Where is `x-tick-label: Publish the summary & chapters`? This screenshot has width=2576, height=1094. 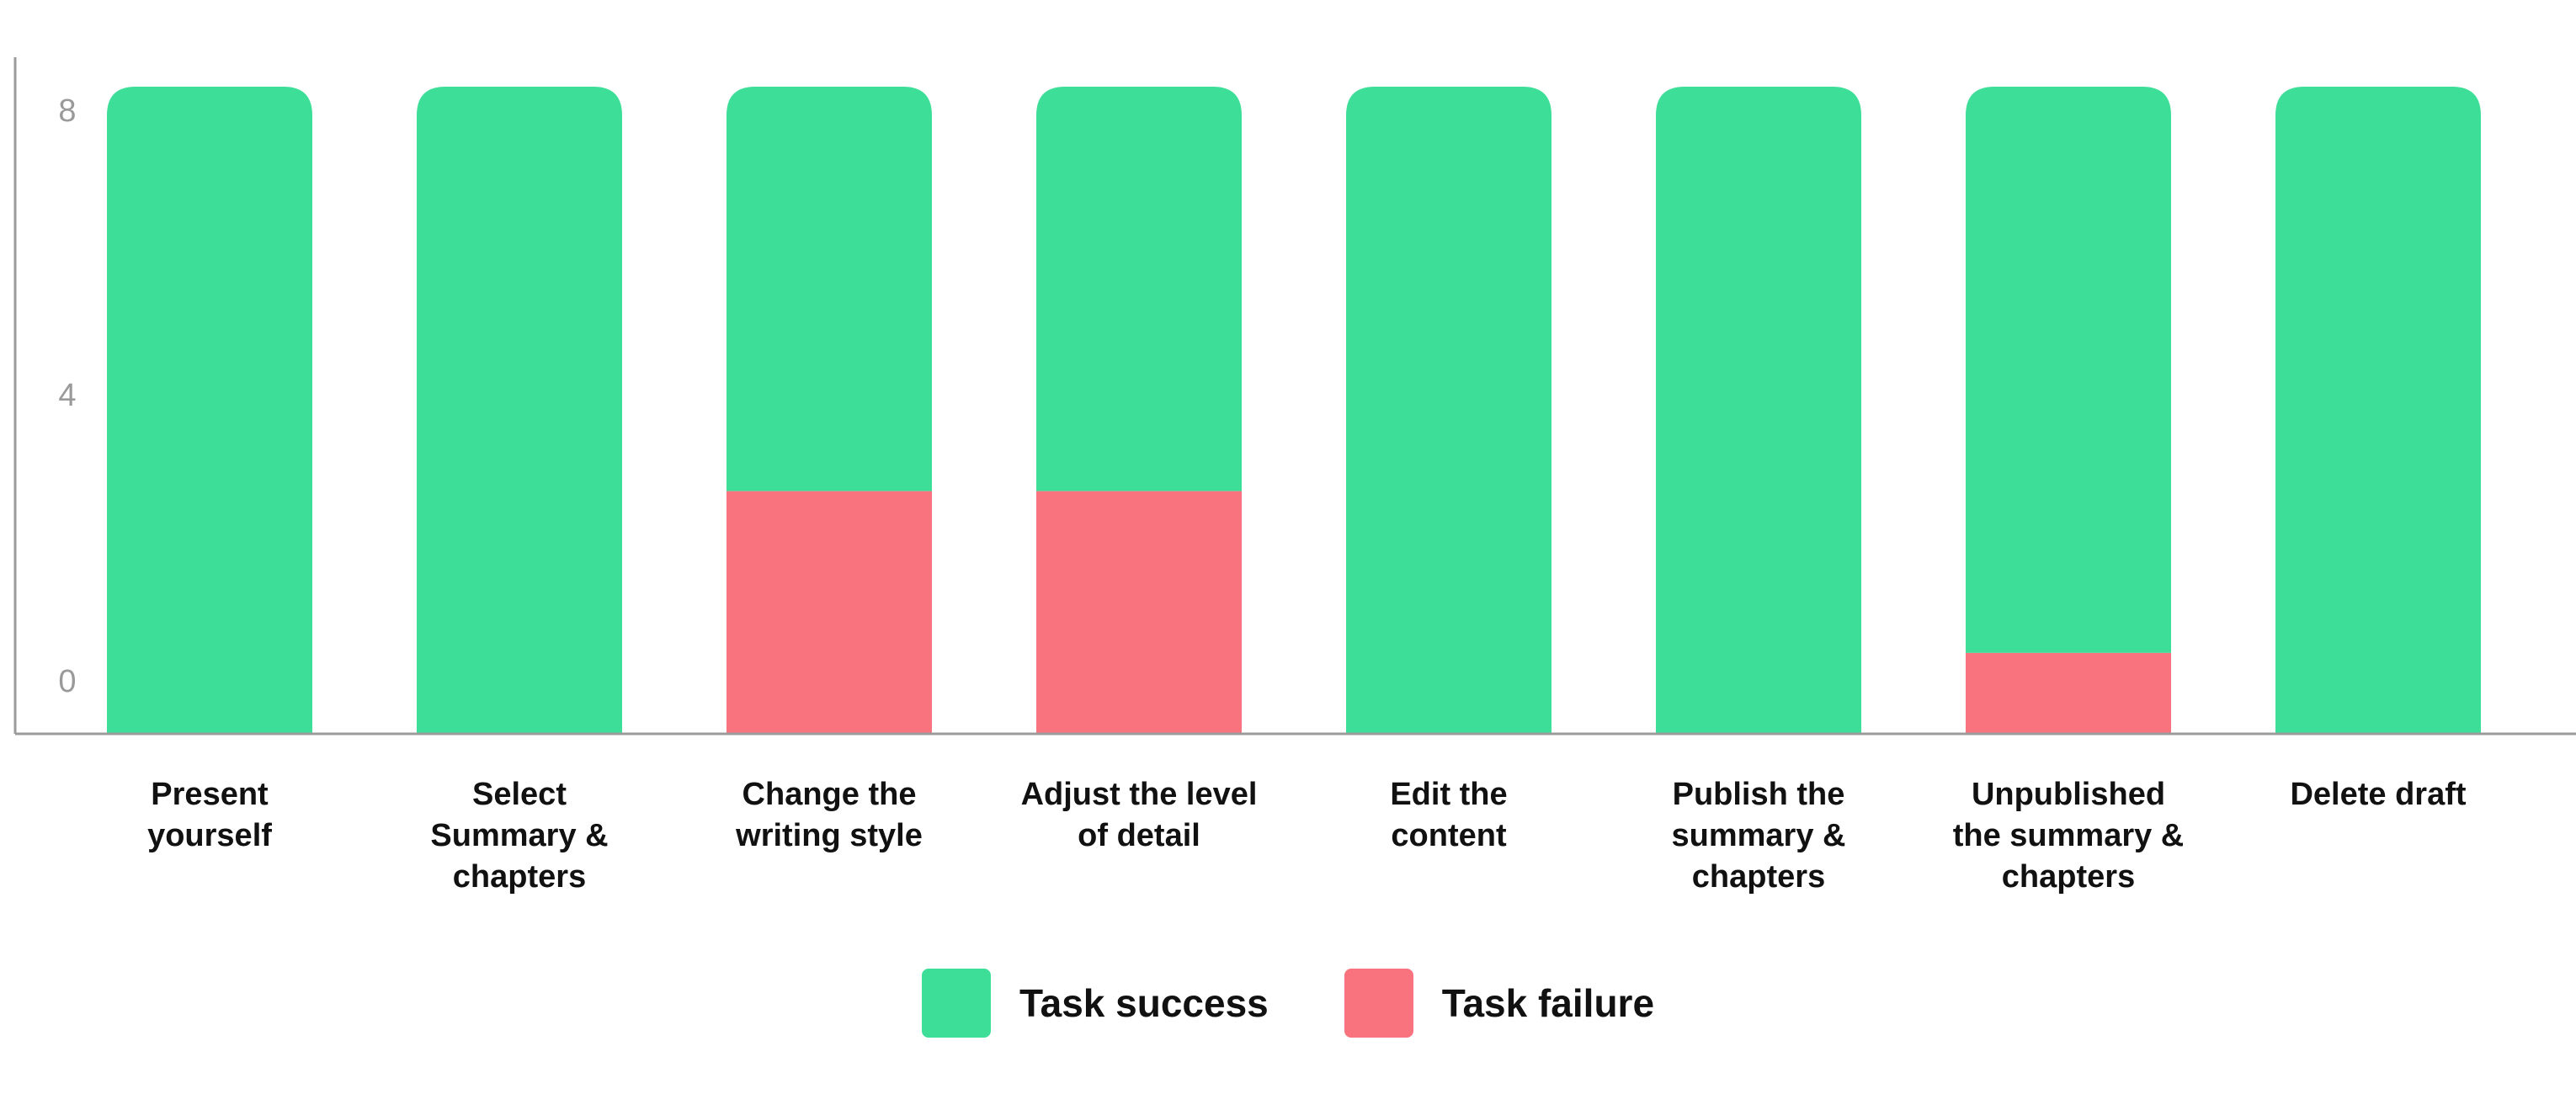
x-tick-label: Publish the summary & chapters is located at coordinates (1759, 836).